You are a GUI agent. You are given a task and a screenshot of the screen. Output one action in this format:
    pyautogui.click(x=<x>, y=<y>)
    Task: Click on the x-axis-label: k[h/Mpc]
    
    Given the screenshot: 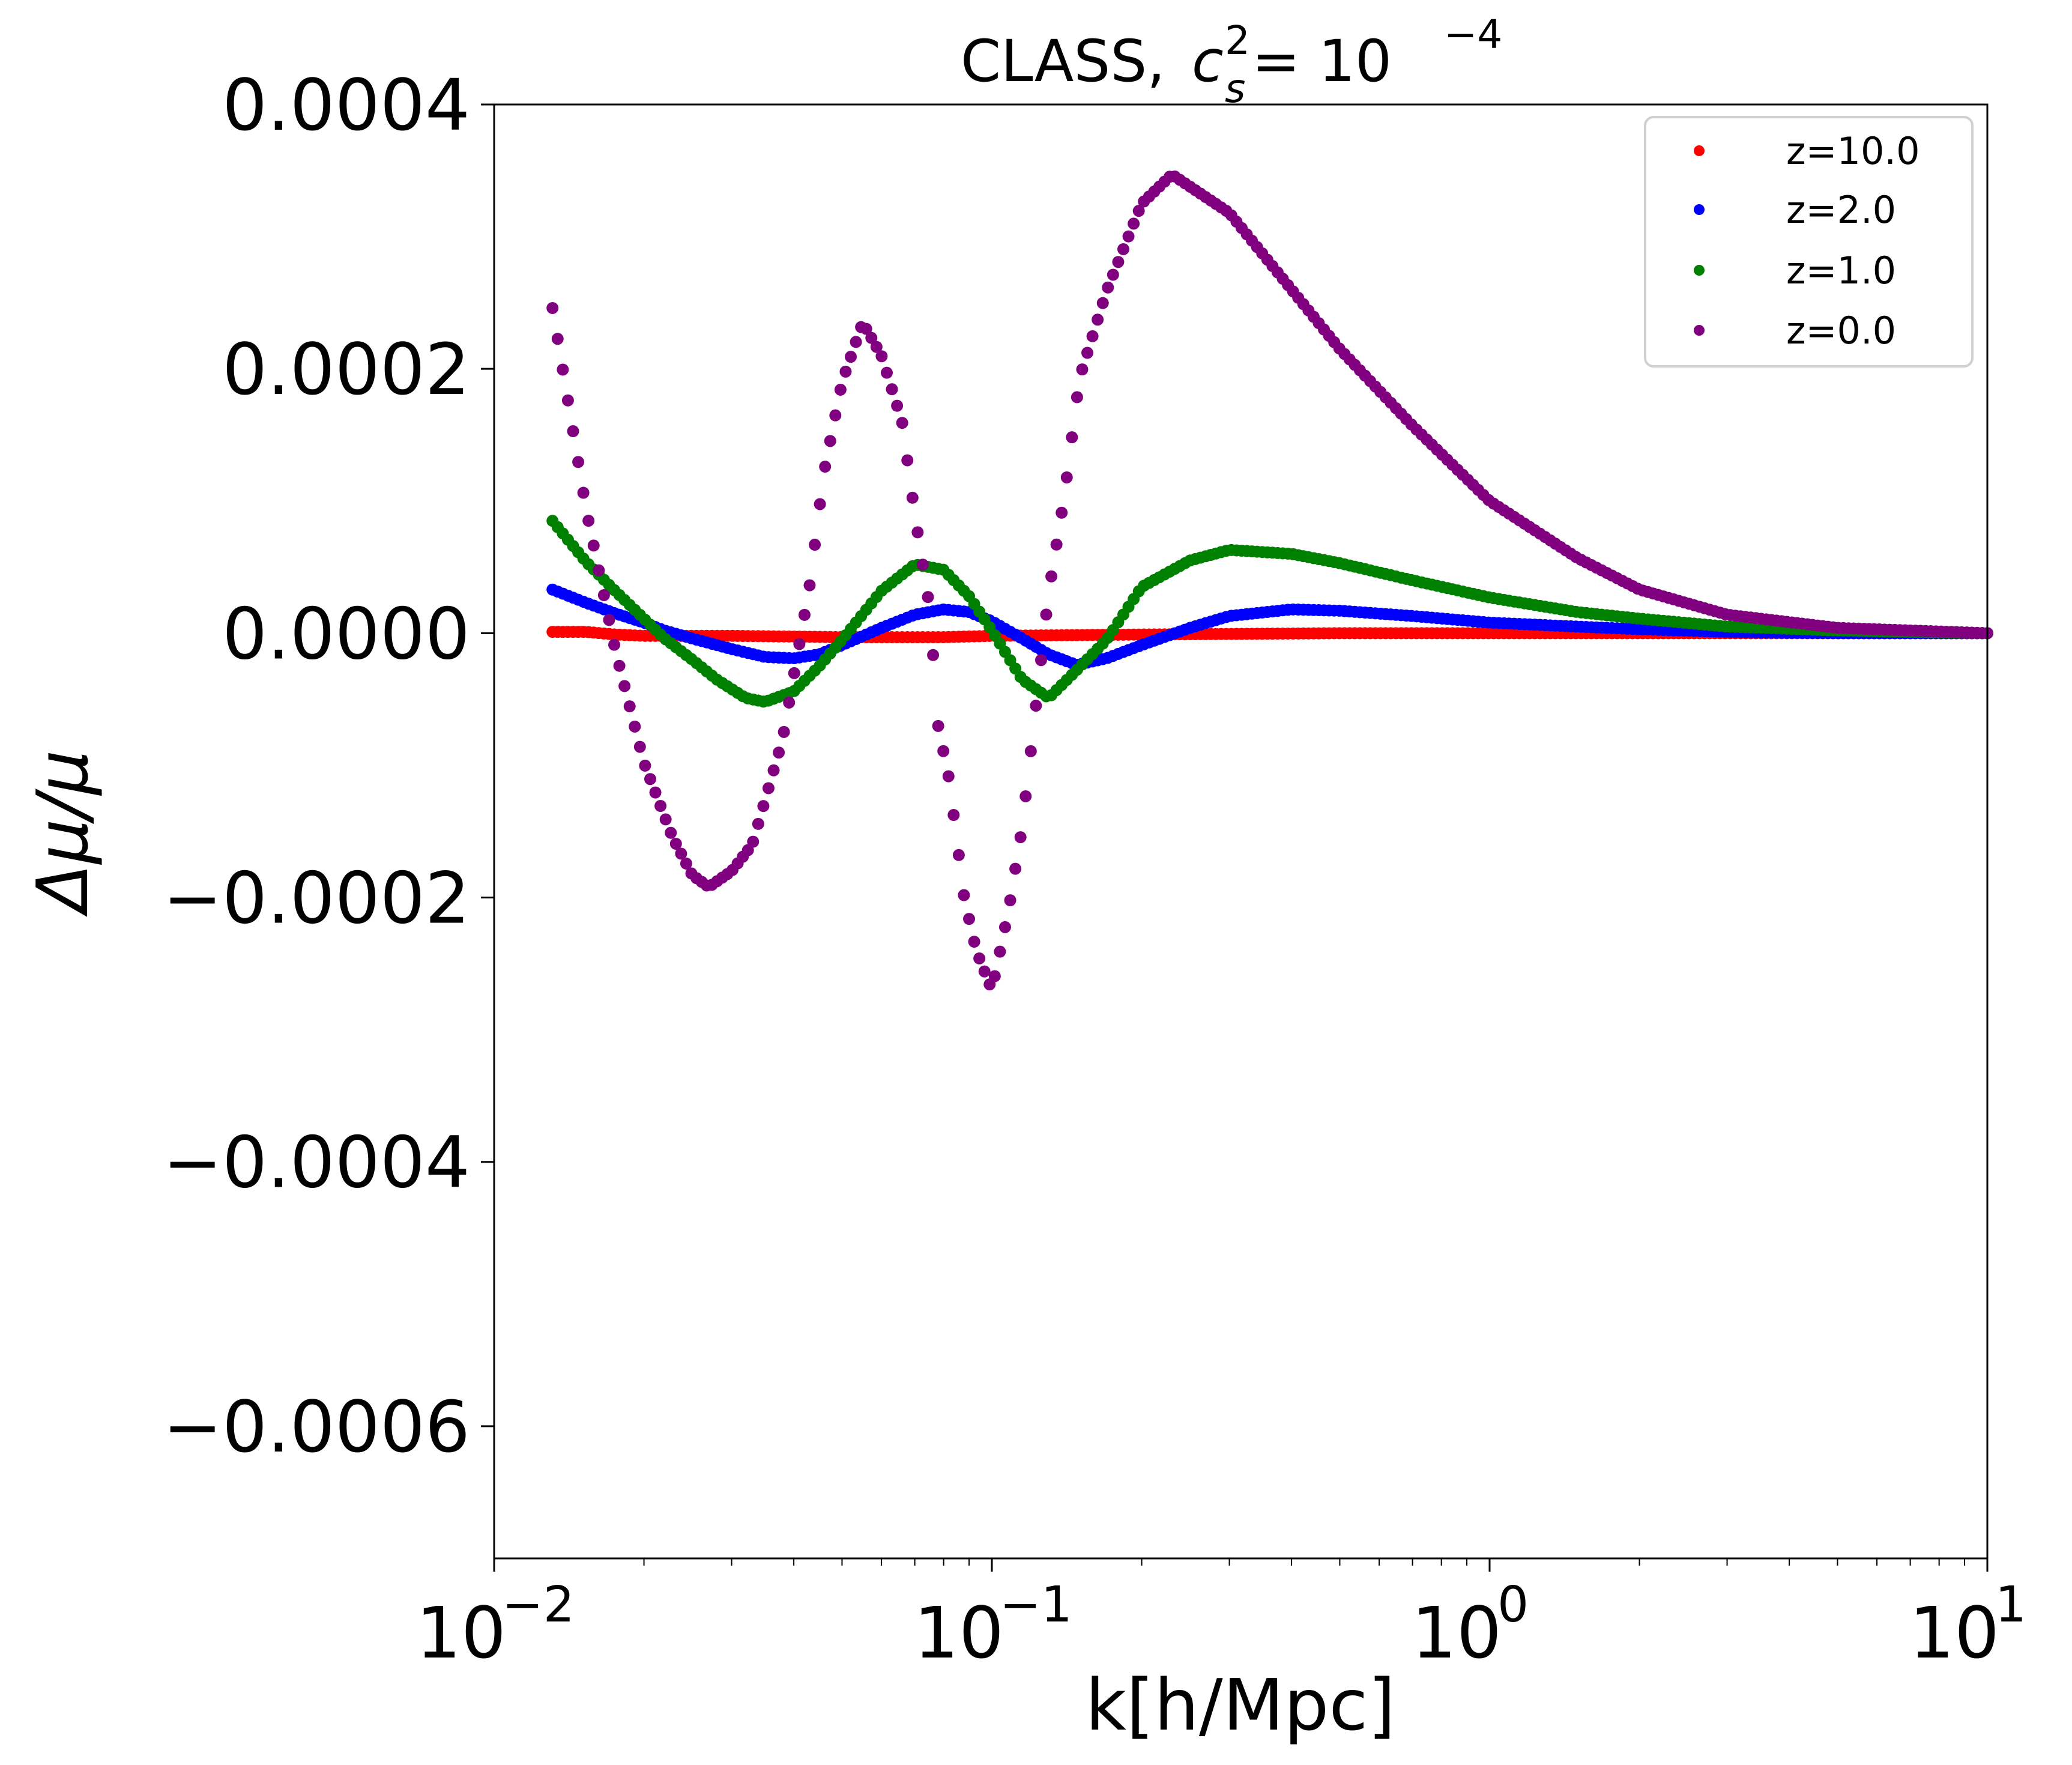 What is the action you would take?
    pyautogui.click(x=1241, y=1705)
    